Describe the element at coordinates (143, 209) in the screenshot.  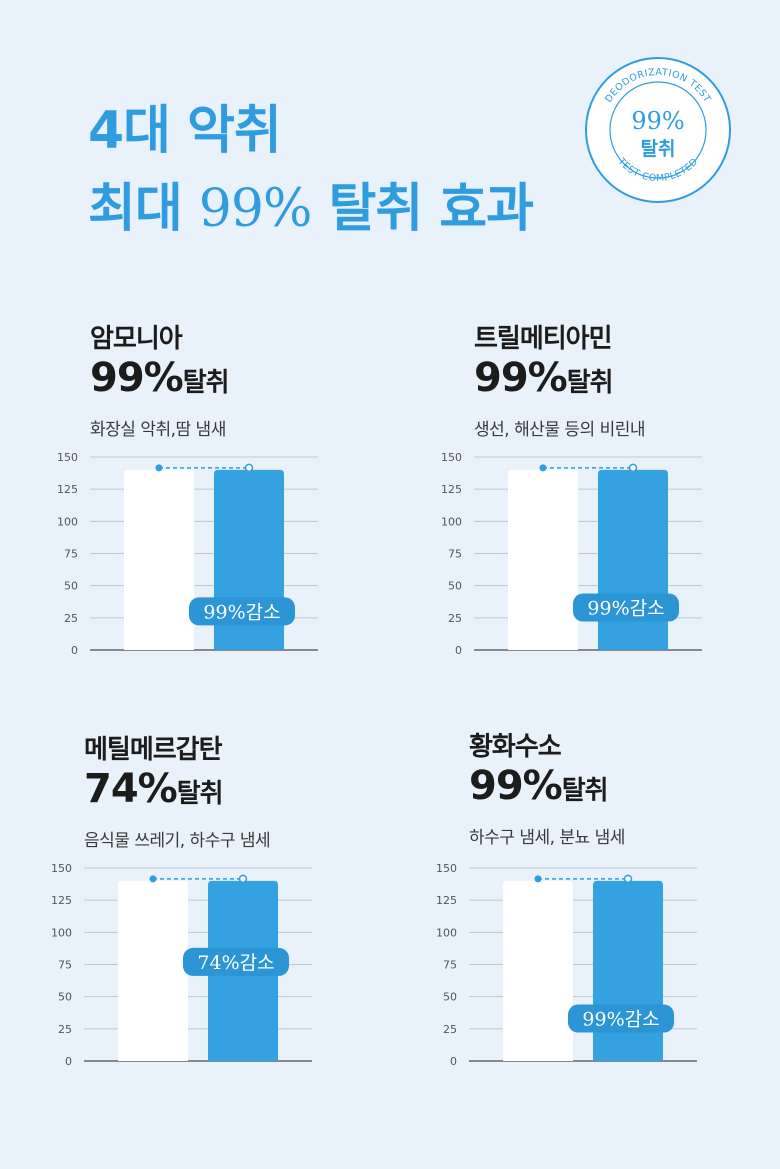
I see `headline-prefix: 최대` at that location.